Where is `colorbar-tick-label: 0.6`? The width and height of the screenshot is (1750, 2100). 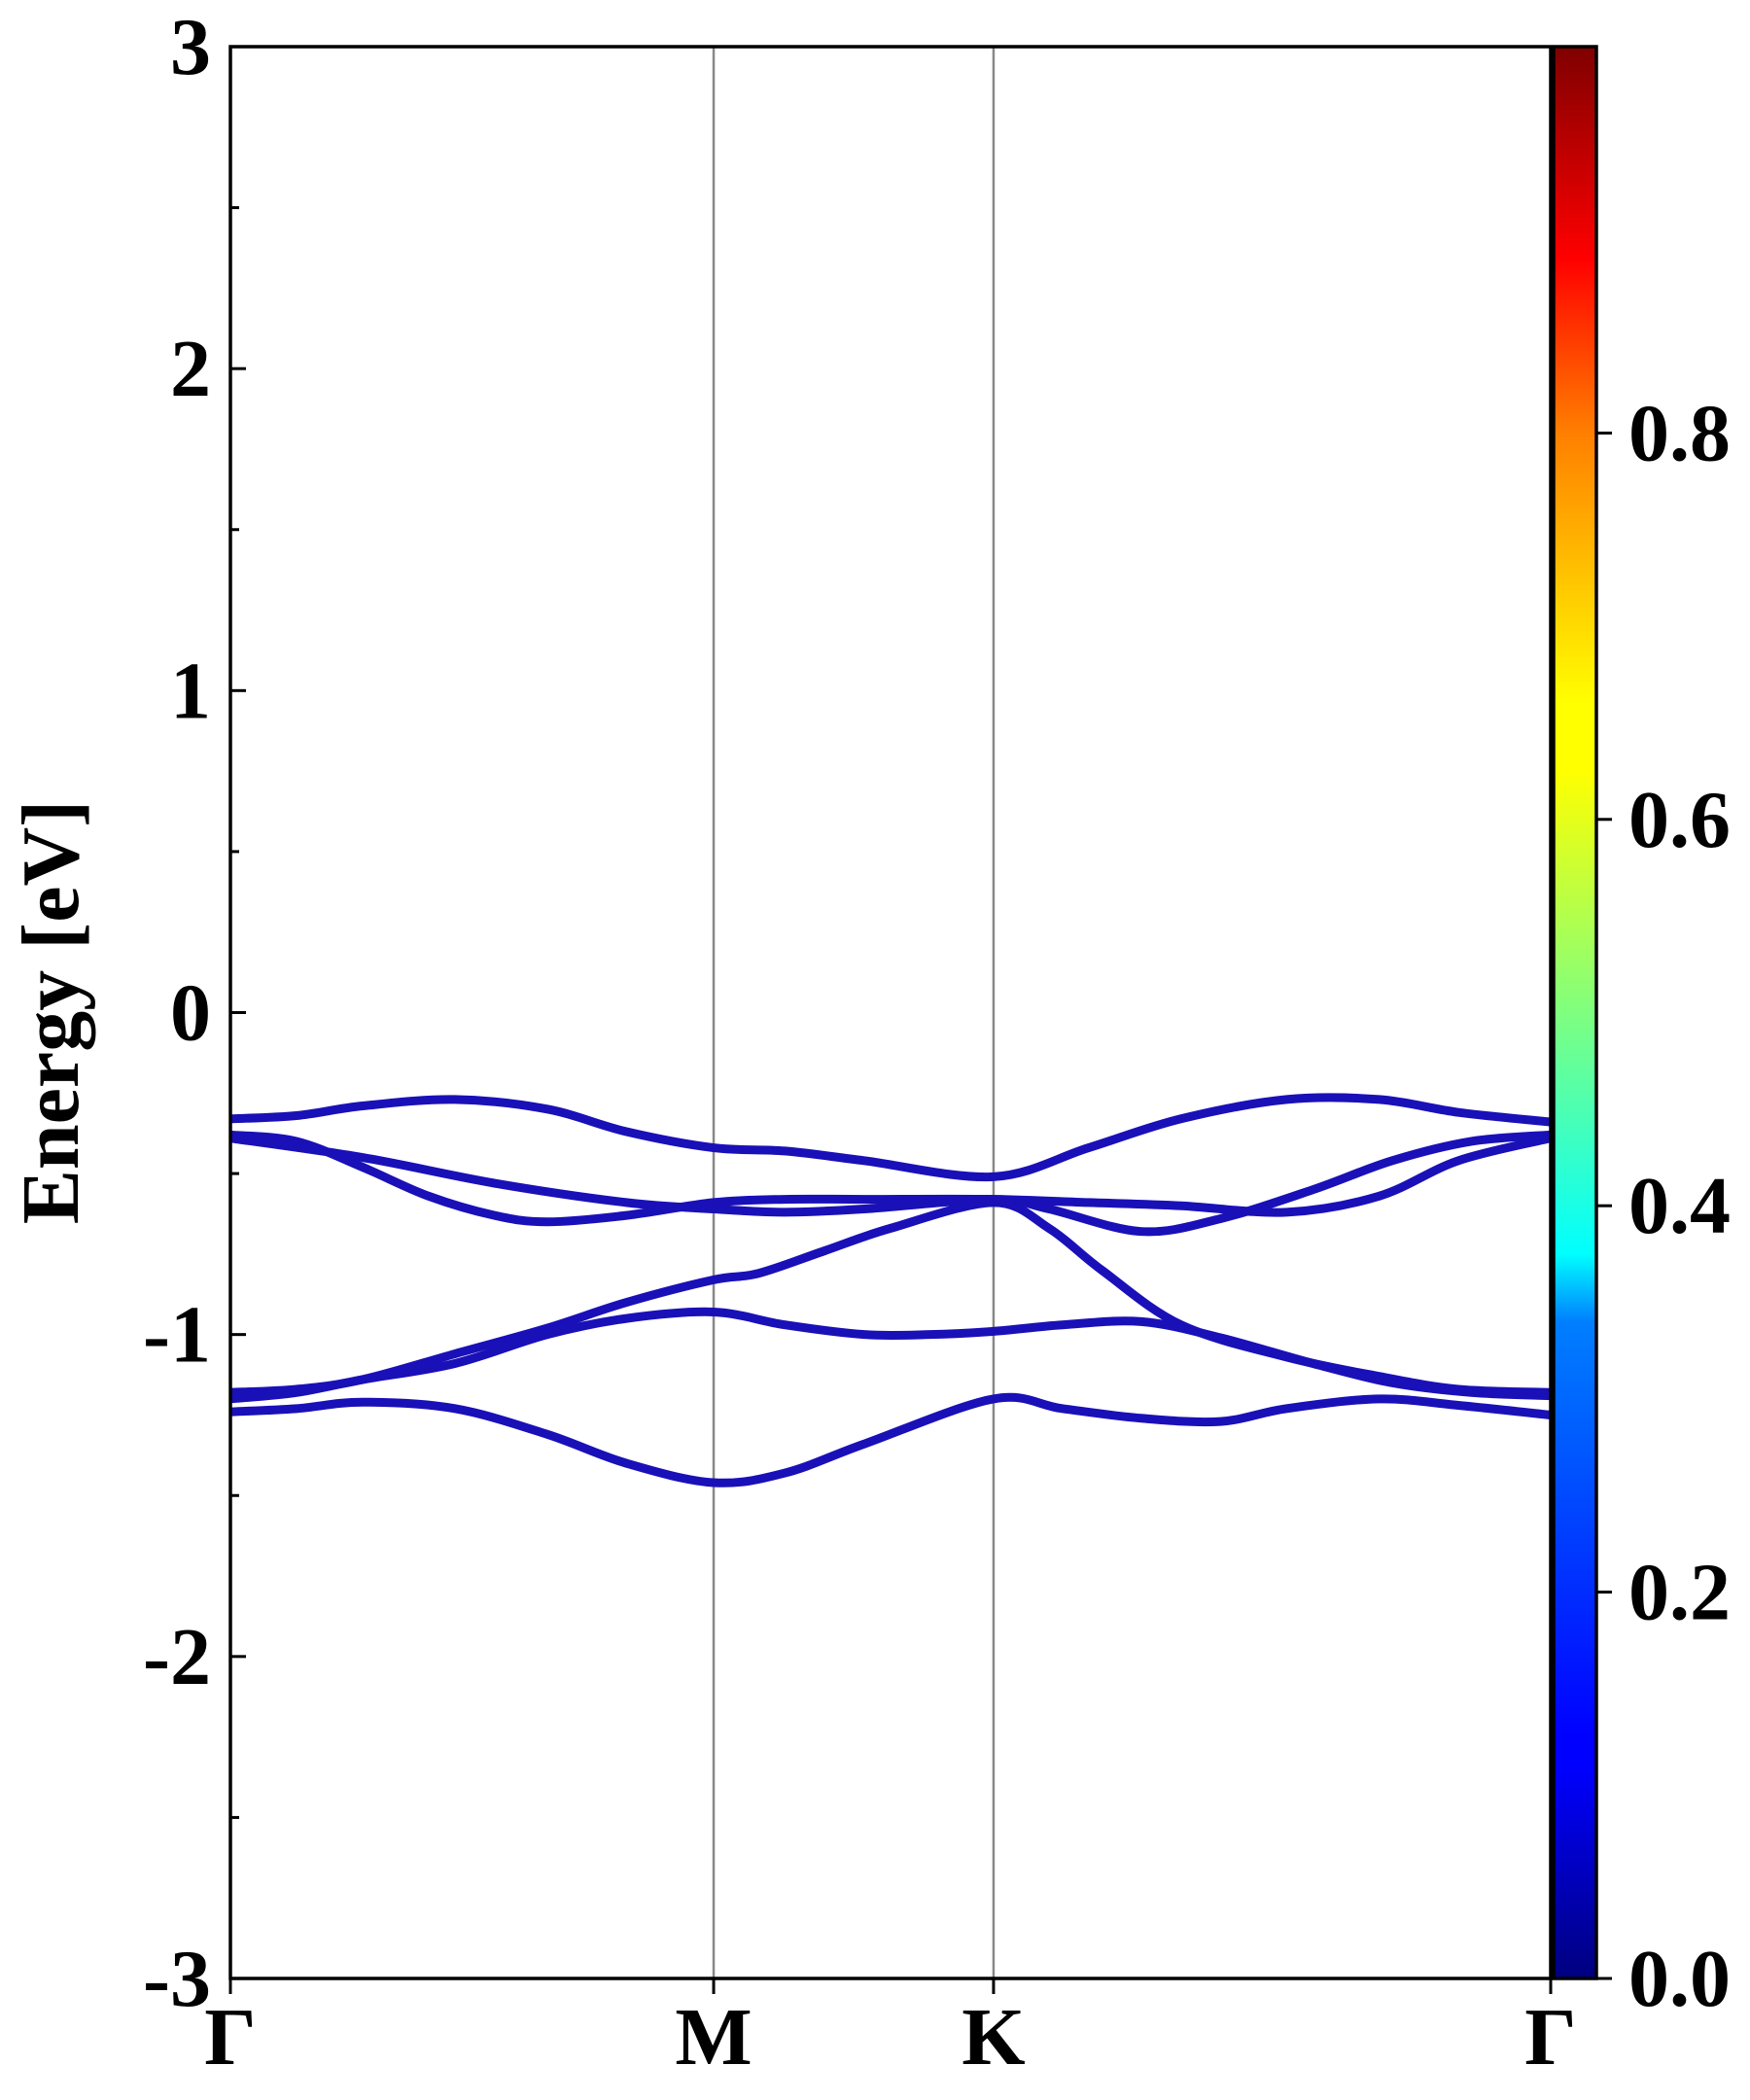
colorbar-tick-label: 0.6 is located at coordinates (1679, 820).